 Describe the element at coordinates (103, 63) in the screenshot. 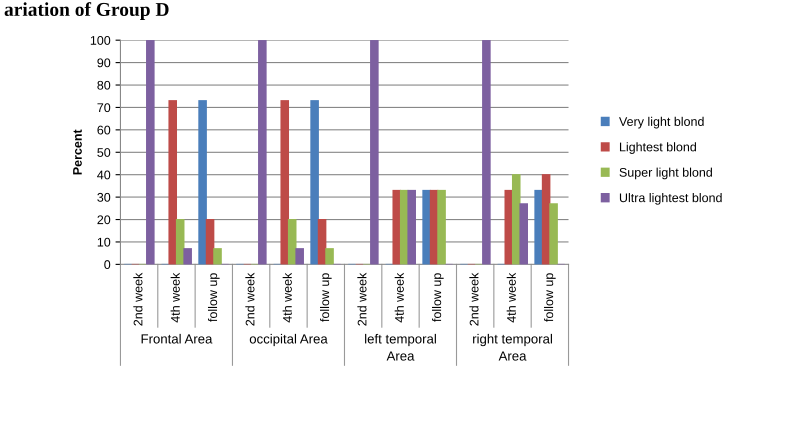

I see `y-tick-label: 90` at that location.